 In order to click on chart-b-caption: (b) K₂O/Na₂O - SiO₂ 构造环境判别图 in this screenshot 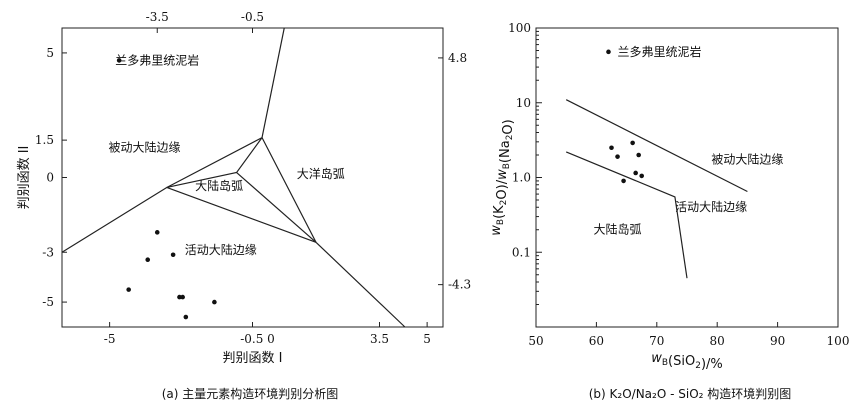, I will do `click(690, 393)`.